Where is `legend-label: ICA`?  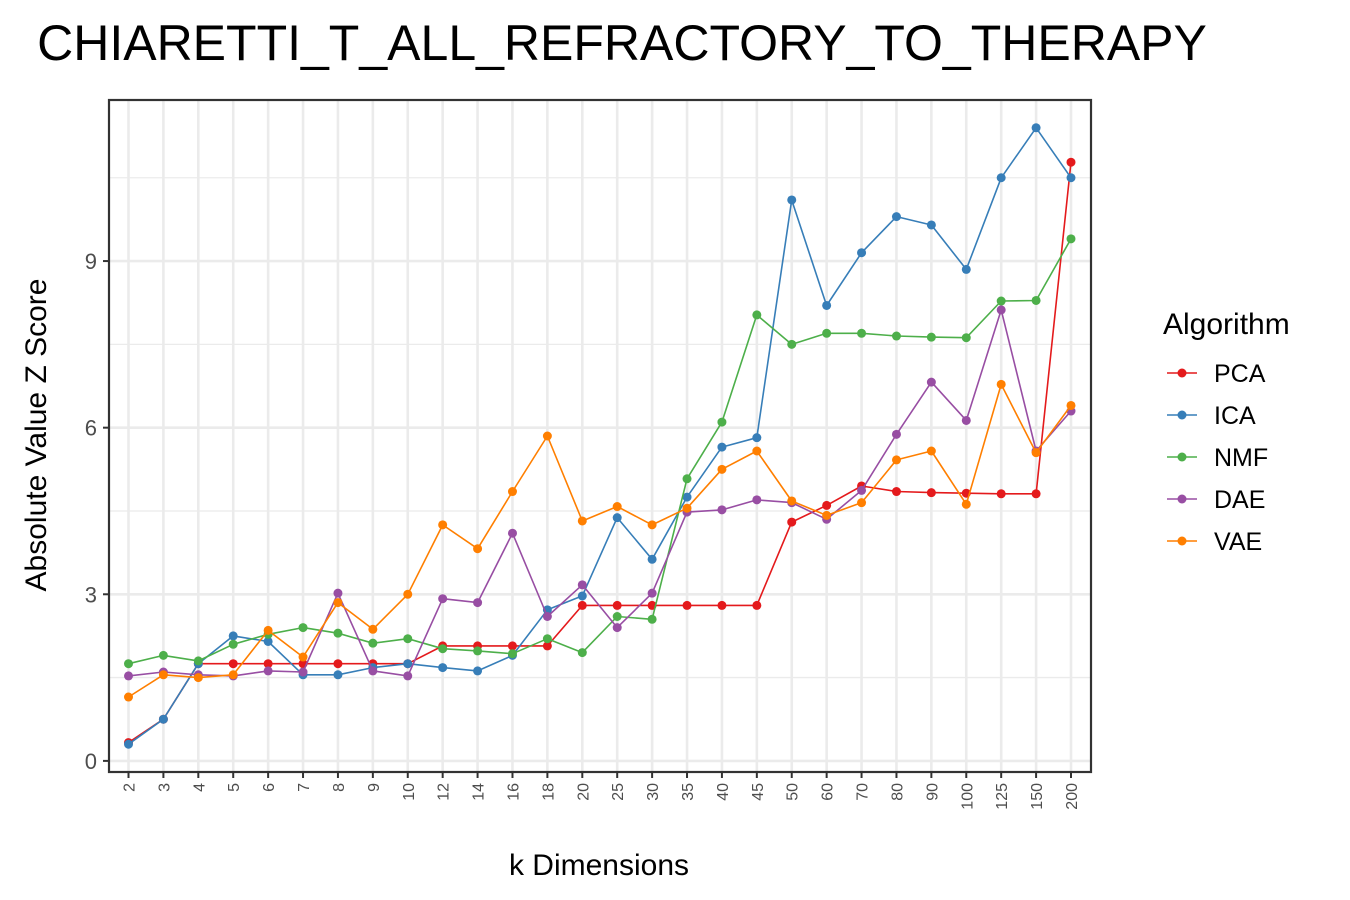 legend-label: ICA is located at coordinates (1235, 416).